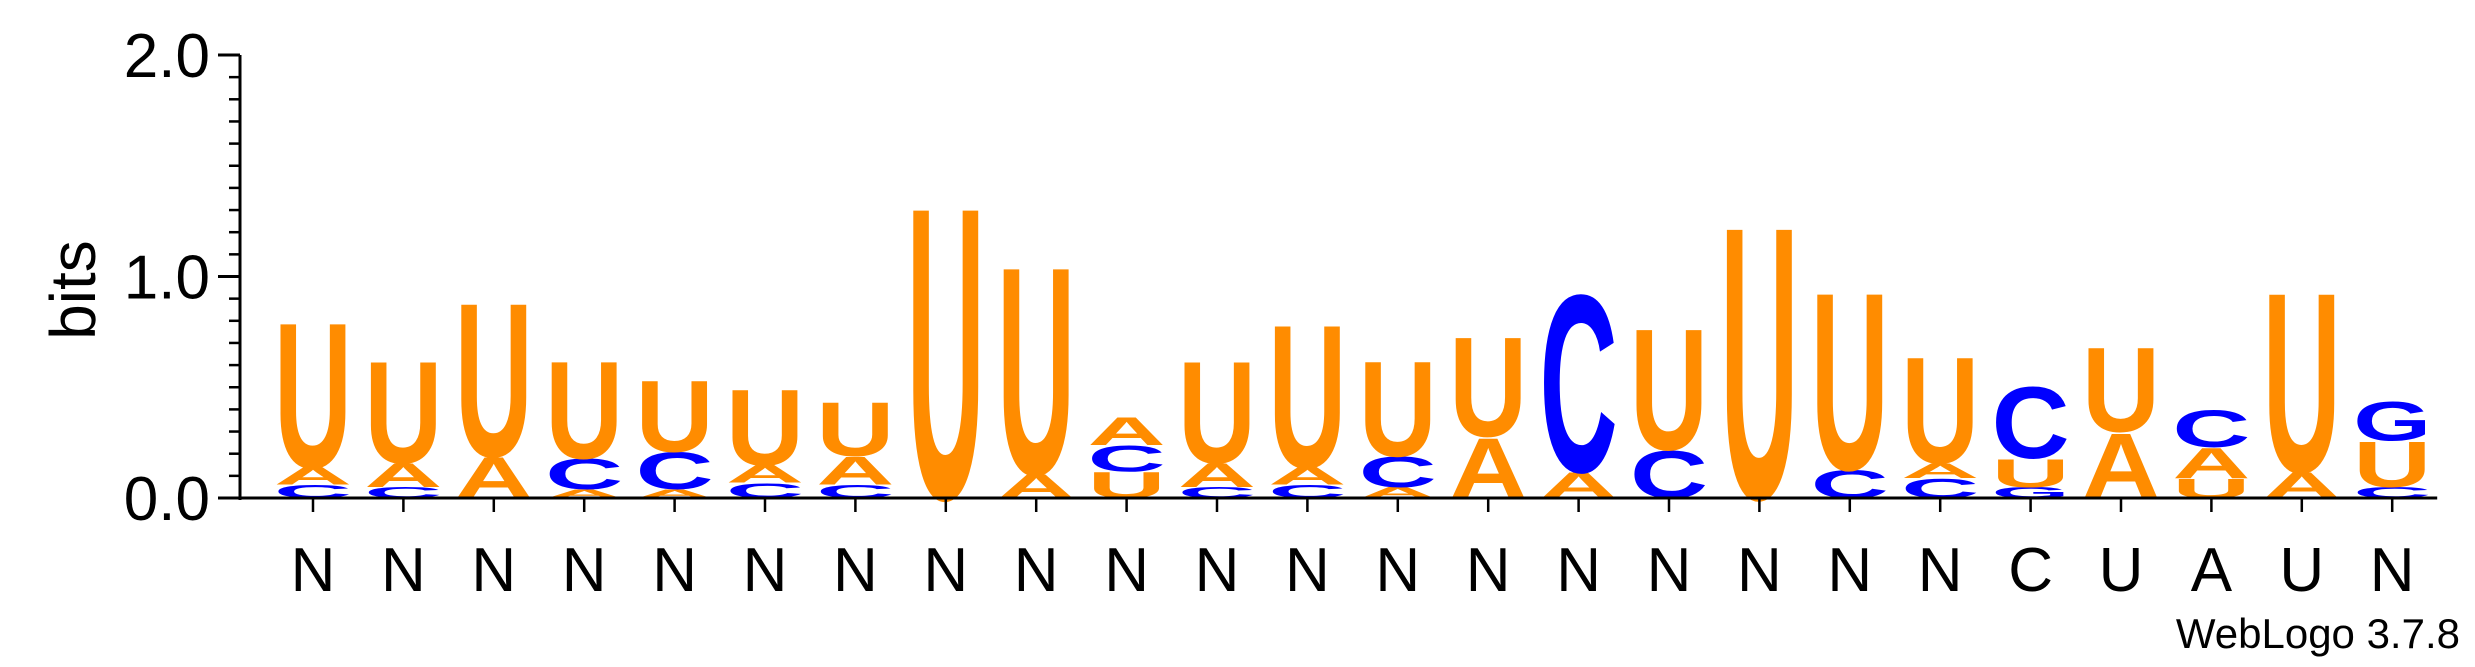 The height and width of the screenshot is (667, 2475). I want to click on y-tick-label: 0.0, so click(167, 499).